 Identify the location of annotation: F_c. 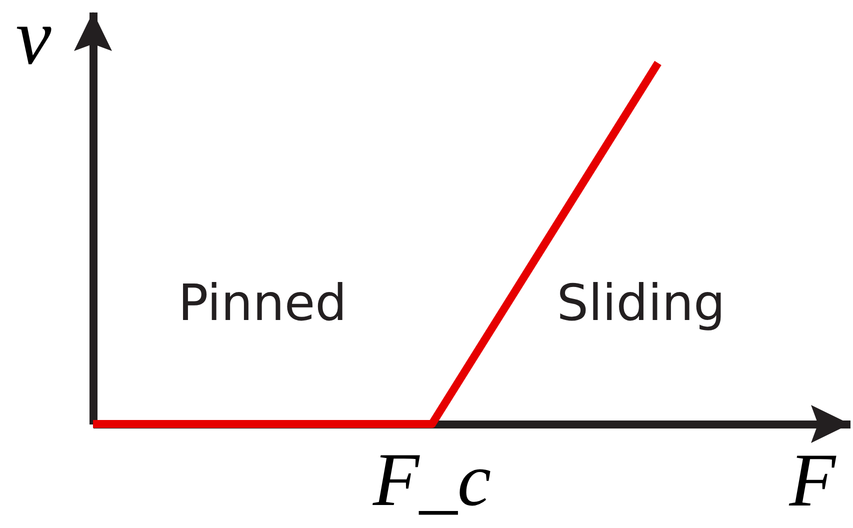
(432, 480).